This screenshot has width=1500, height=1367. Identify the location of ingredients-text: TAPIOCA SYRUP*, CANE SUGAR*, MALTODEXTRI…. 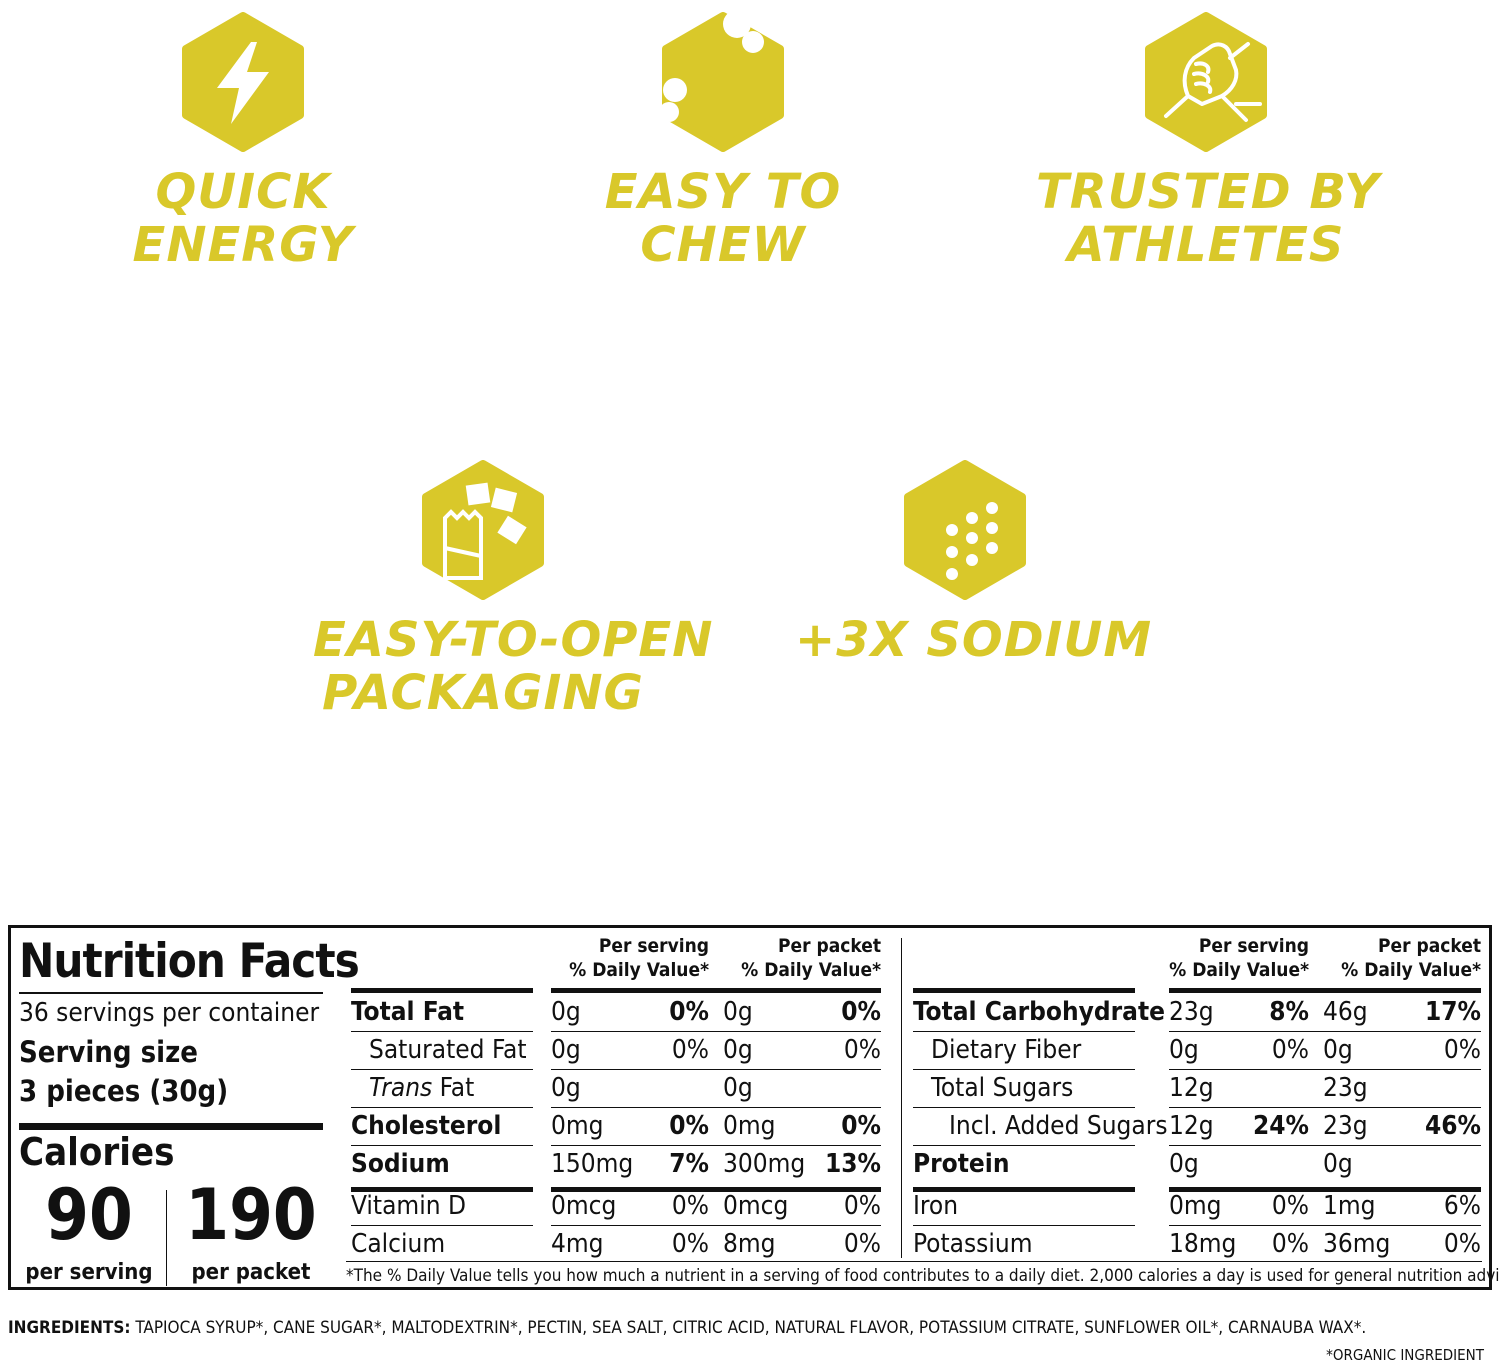
(751, 1328).